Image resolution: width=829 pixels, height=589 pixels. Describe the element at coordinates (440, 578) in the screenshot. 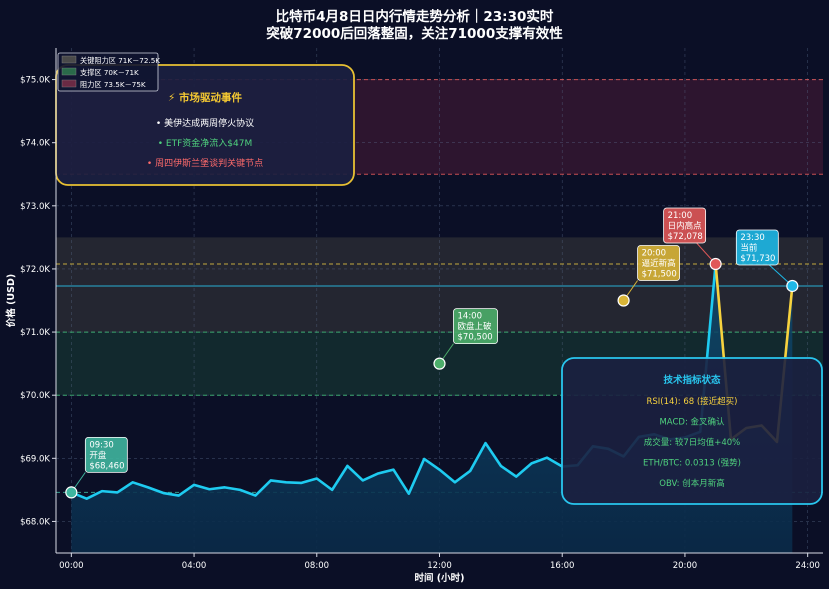

I see `x-axis-label: 时间 (小时)` at that location.